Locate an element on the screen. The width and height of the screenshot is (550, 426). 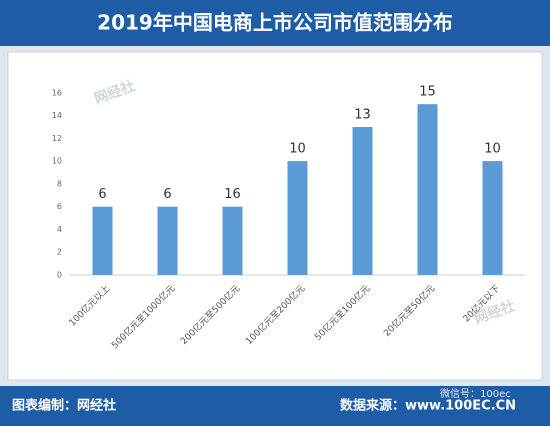
data-label: 15 is located at coordinates (427, 92).